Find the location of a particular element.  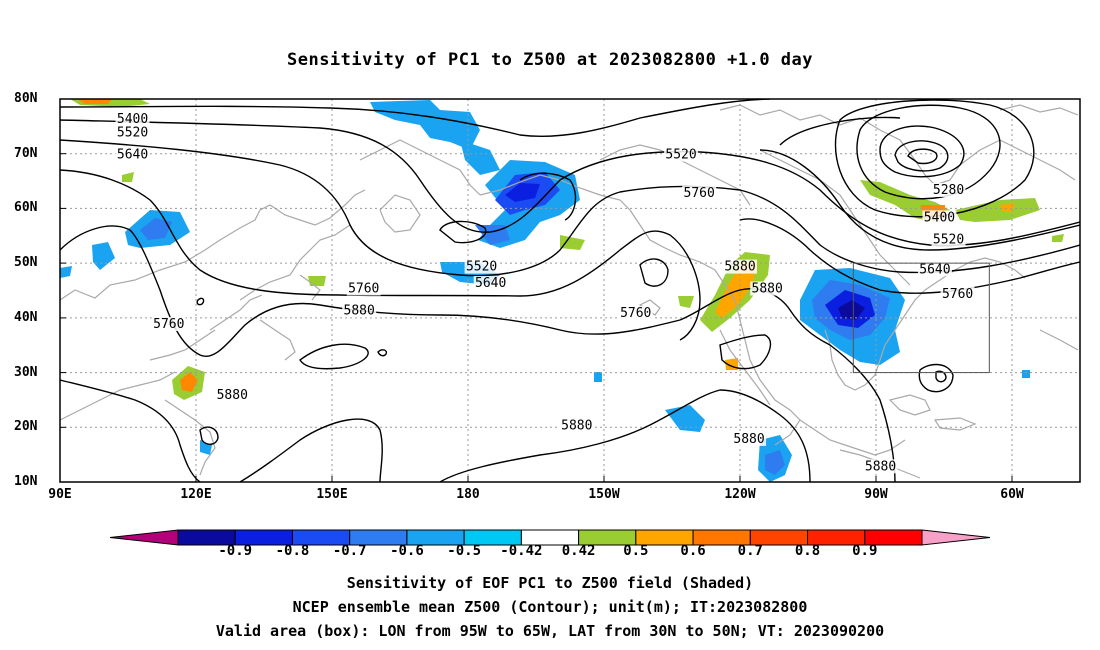

colorbar-label: -0.8 is located at coordinates (292, 551).